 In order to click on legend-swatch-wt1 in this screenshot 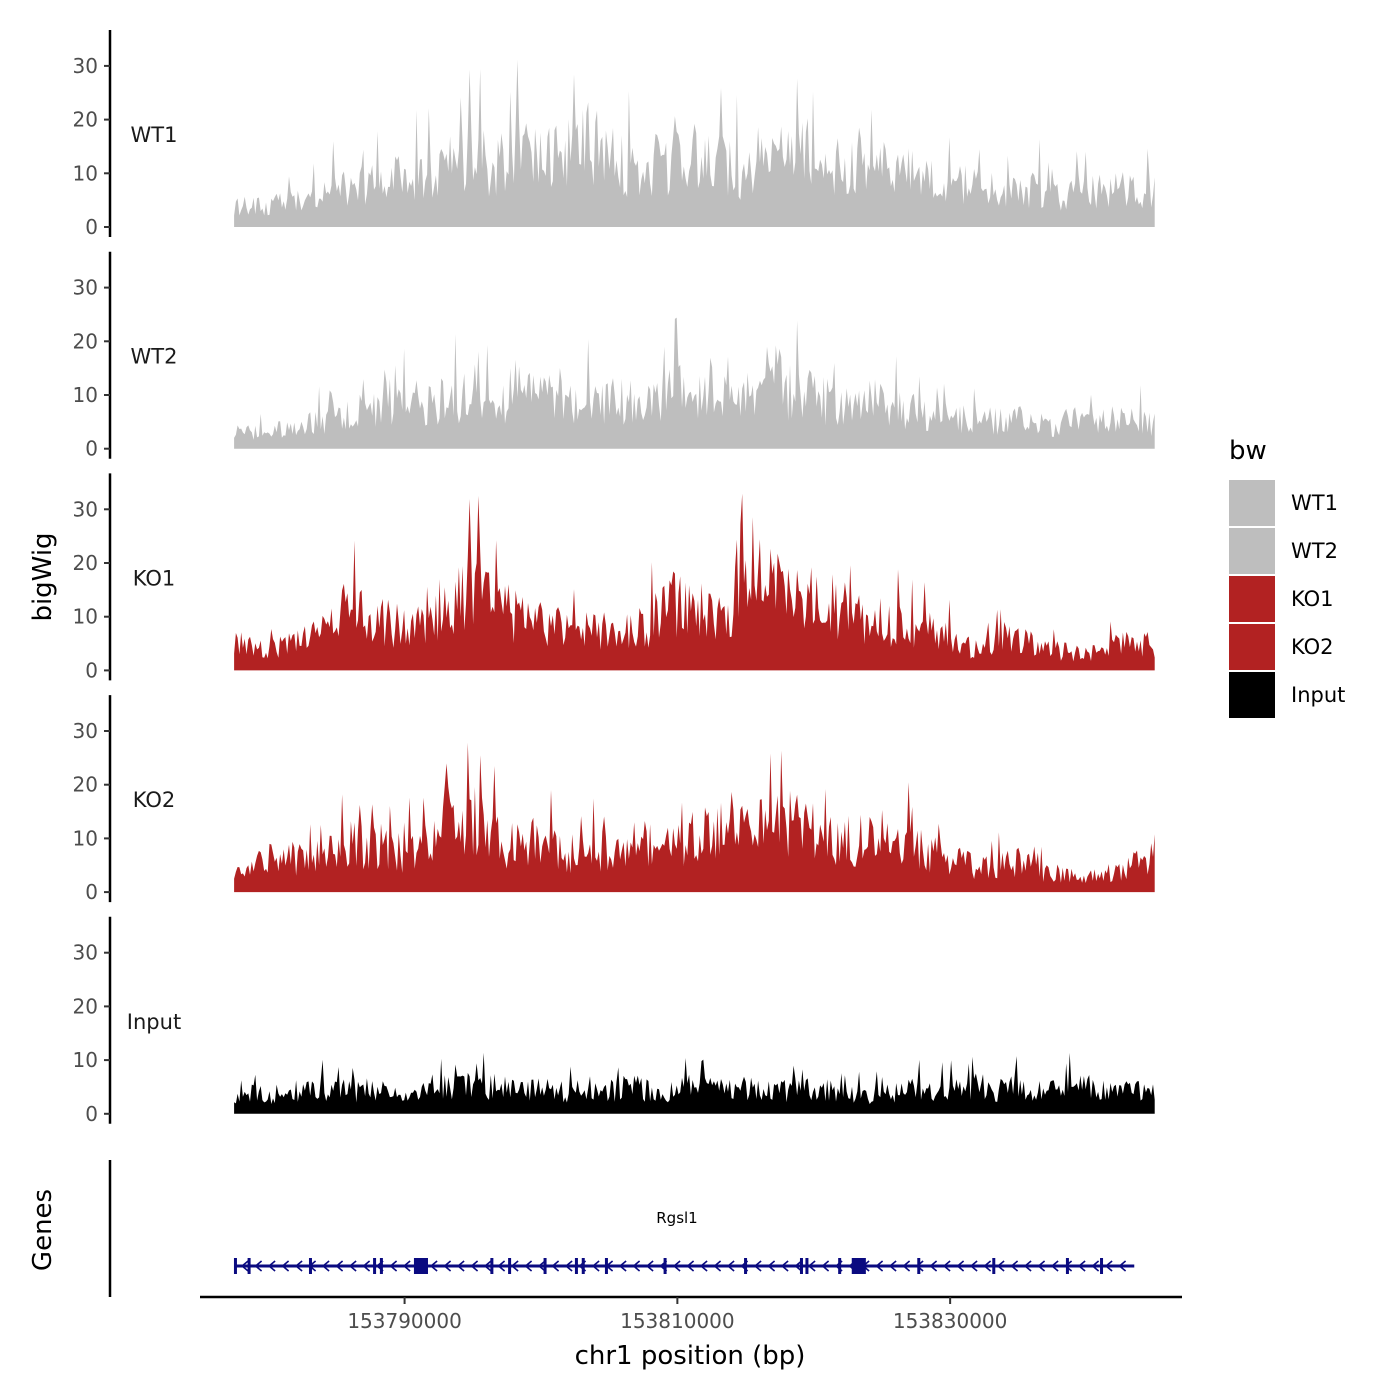, I will do `click(1252, 503)`.